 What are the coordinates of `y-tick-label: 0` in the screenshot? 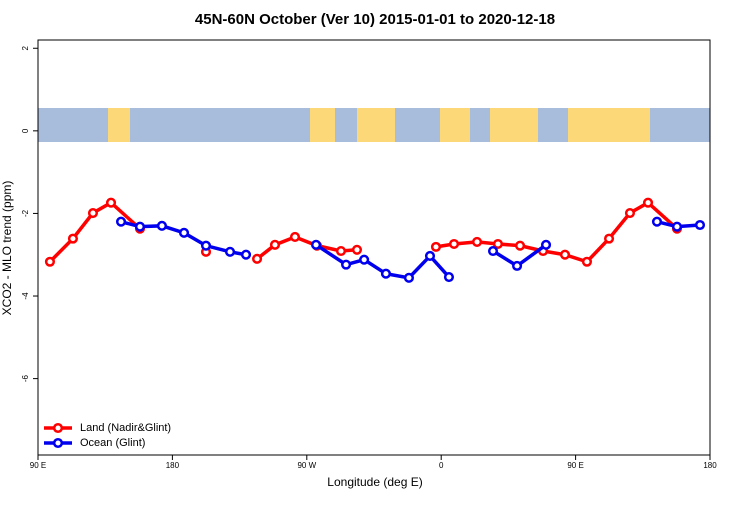 It's located at (25, 130).